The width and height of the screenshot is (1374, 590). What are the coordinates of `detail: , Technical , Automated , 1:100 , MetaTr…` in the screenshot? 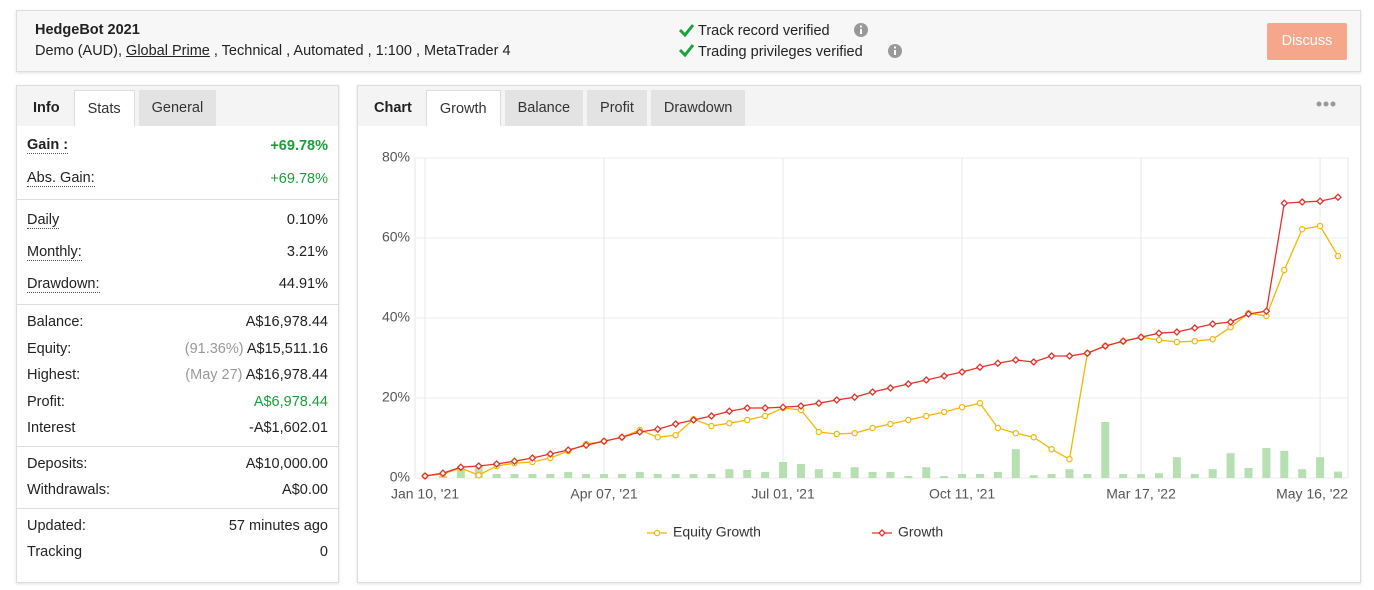 It's located at (362, 51).